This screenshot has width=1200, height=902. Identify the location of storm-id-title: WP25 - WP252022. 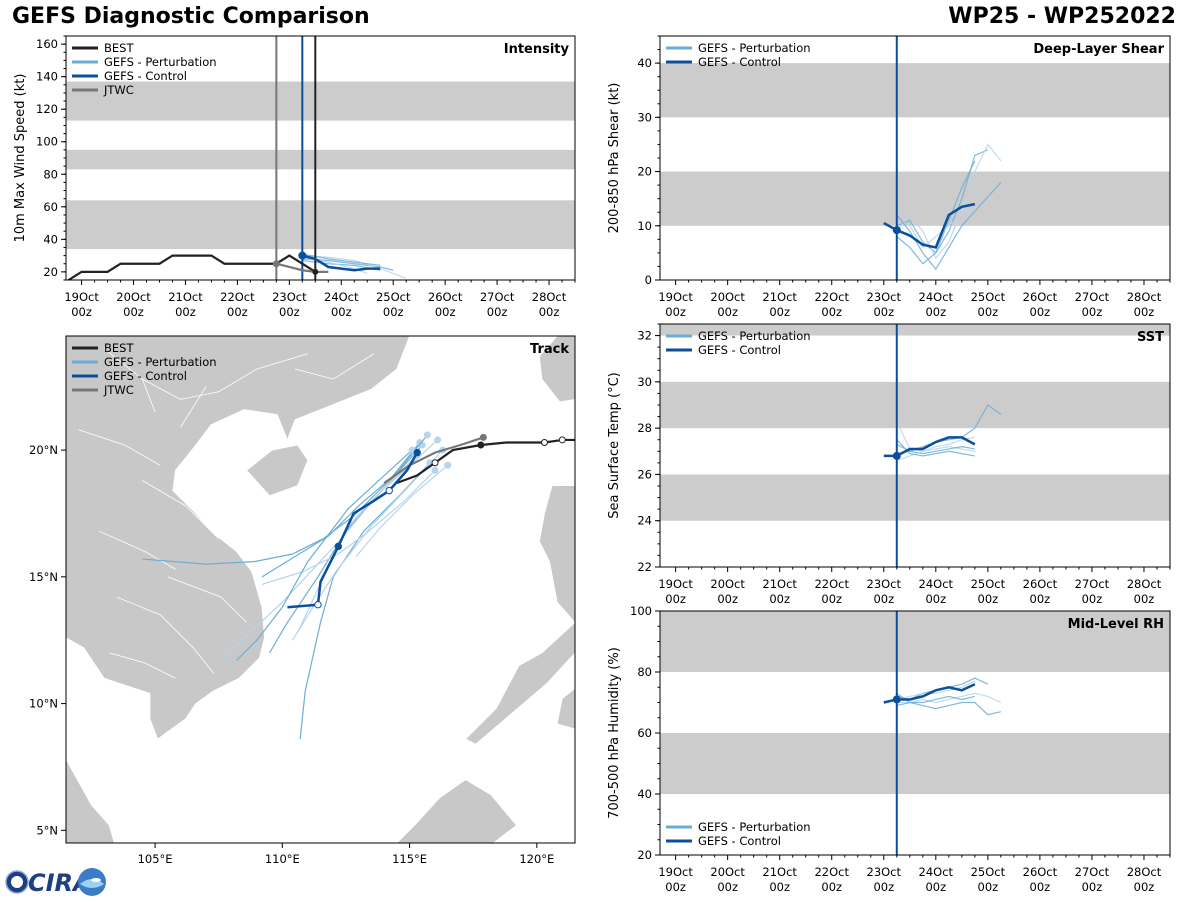
(1062, 16).